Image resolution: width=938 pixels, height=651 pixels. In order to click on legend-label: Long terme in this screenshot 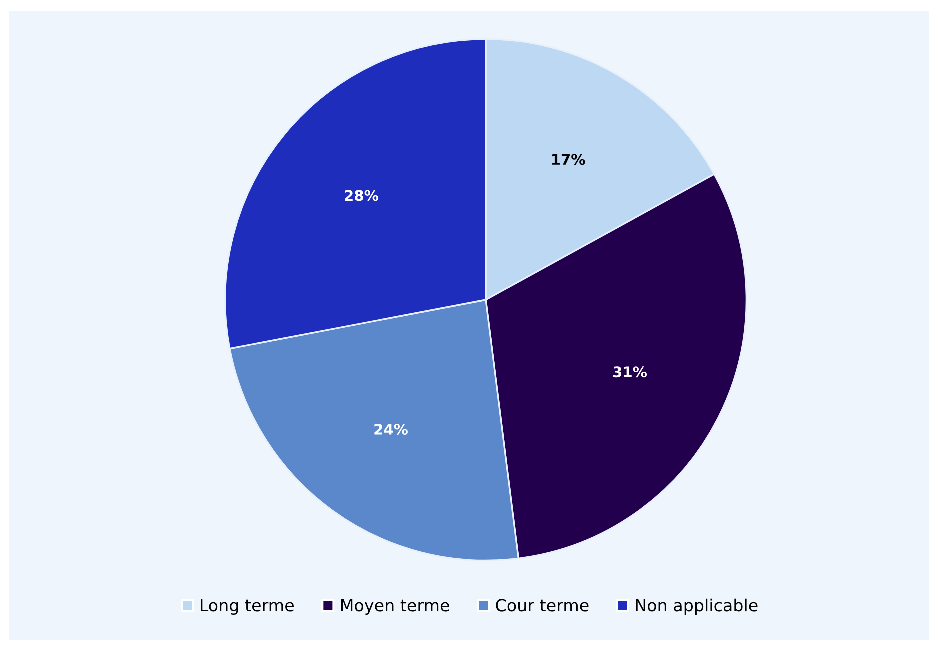, I will do `click(247, 607)`.